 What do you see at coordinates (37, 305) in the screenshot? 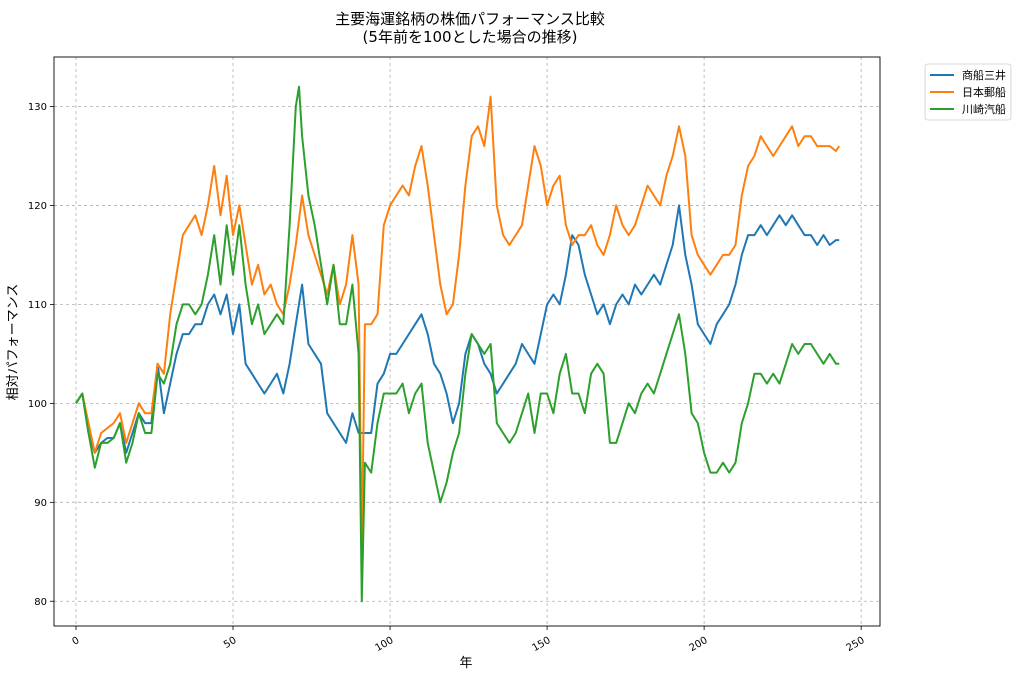
I see `y-tick-label: 110` at bounding box center [37, 305].